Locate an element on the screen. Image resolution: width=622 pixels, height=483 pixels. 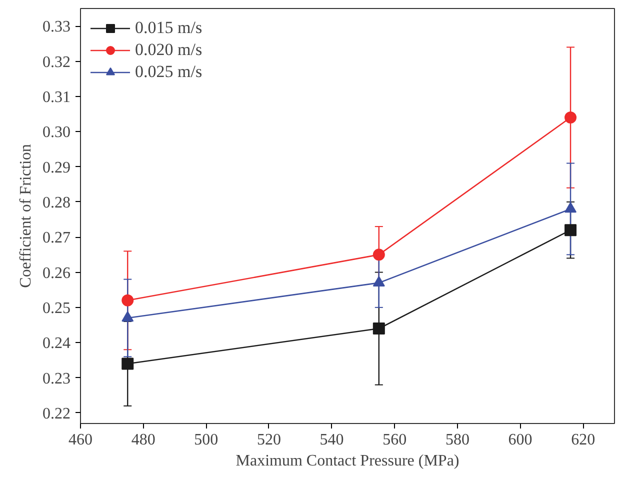
y-tick-label: 0.22 is located at coordinates (56, 413).